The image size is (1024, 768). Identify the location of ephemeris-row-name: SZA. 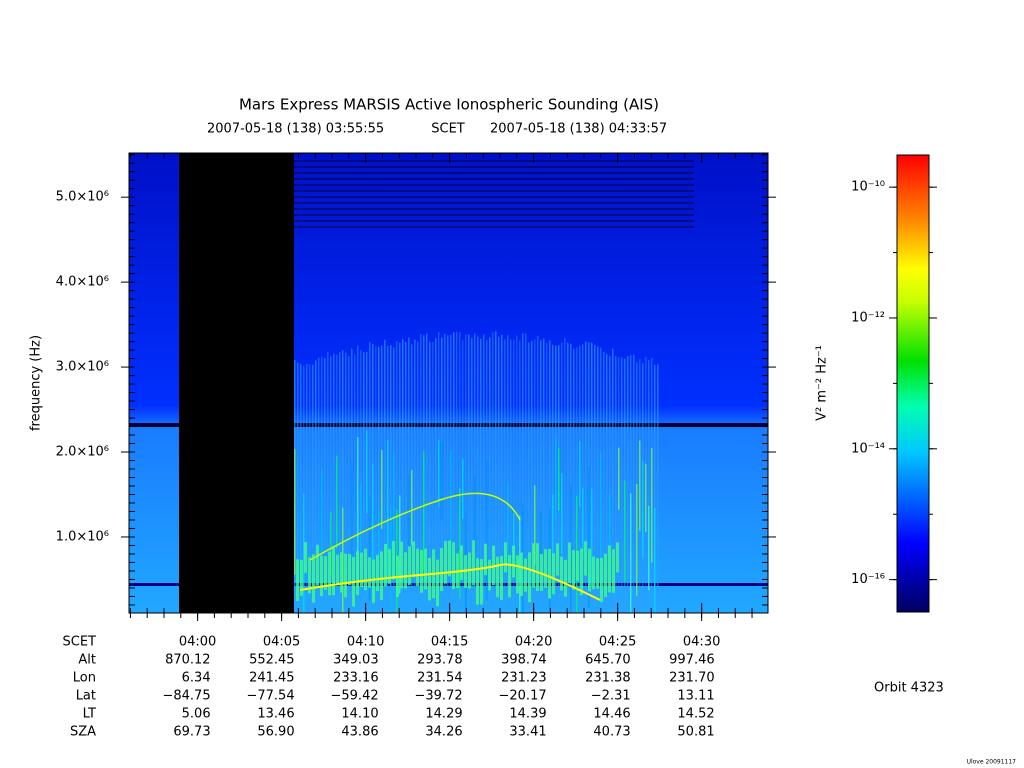
(83, 732).